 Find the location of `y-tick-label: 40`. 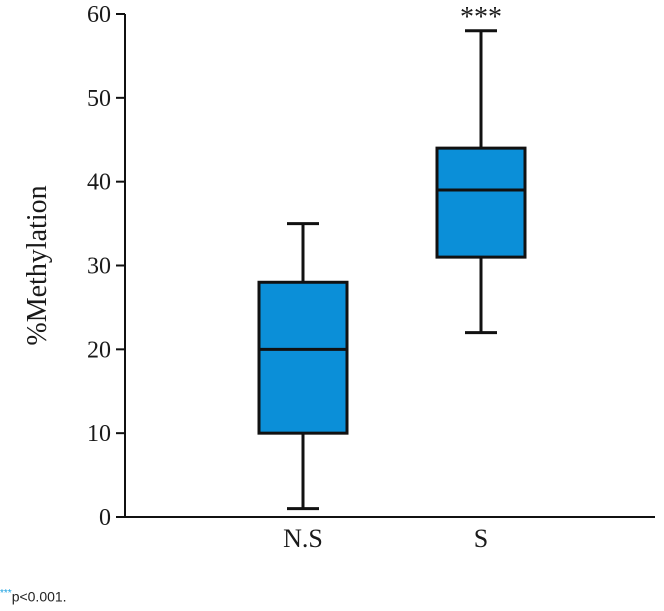

y-tick-label: 40 is located at coordinates (99, 183).